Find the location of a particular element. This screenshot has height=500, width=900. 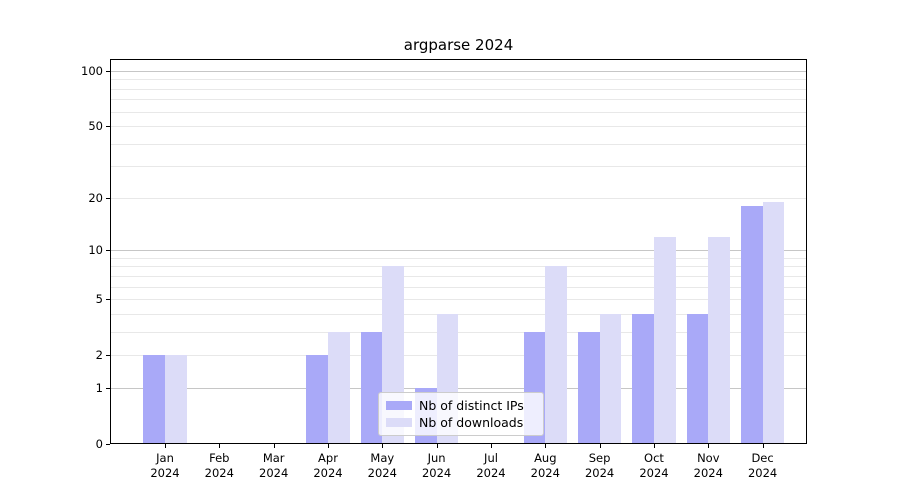

bar-distinct-ips-sep is located at coordinates (588, 387).